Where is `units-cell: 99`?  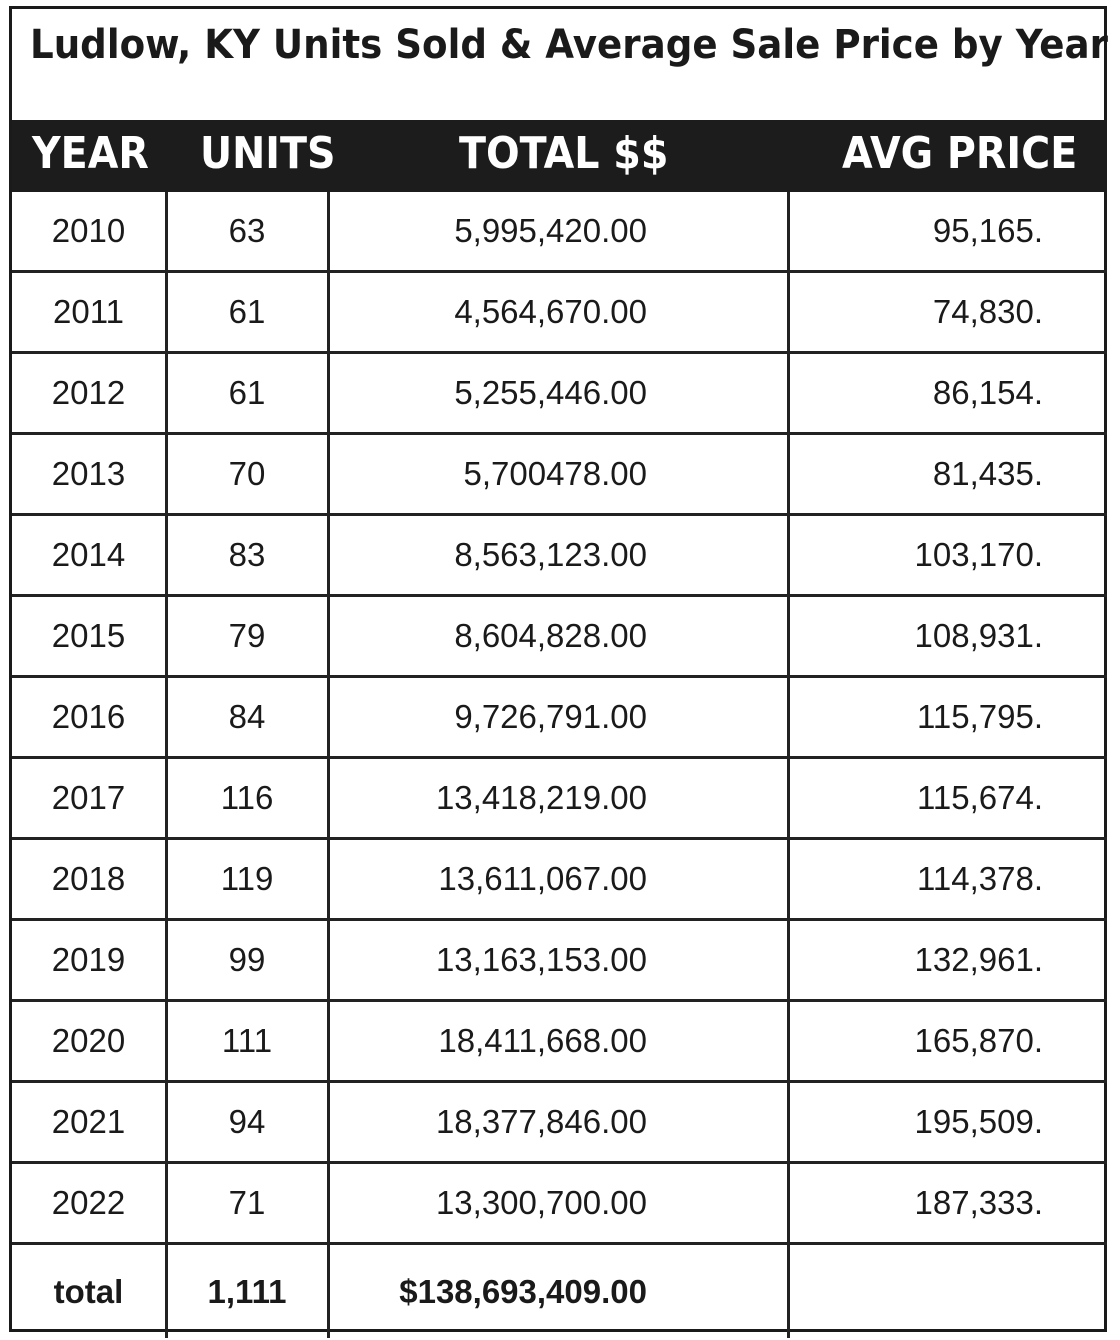
units-cell: 99 is located at coordinates (247, 959).